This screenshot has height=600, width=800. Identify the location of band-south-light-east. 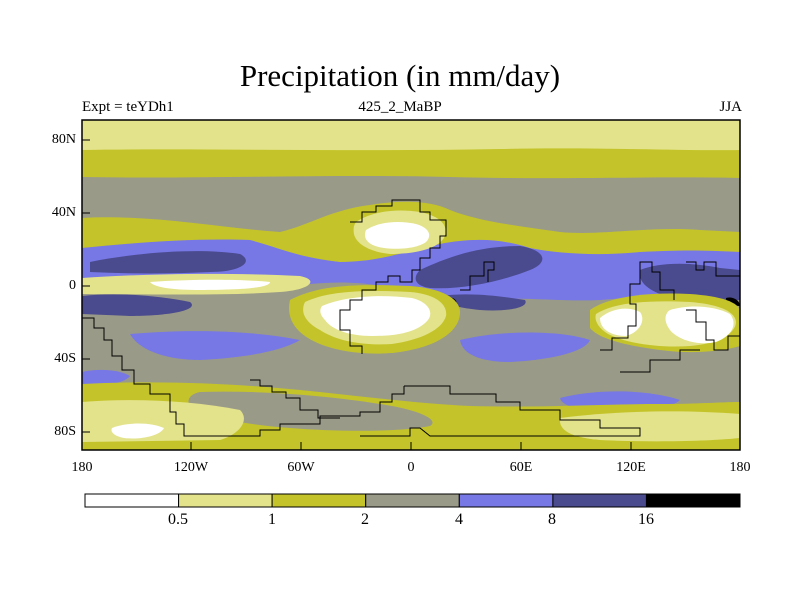
(649, 426).